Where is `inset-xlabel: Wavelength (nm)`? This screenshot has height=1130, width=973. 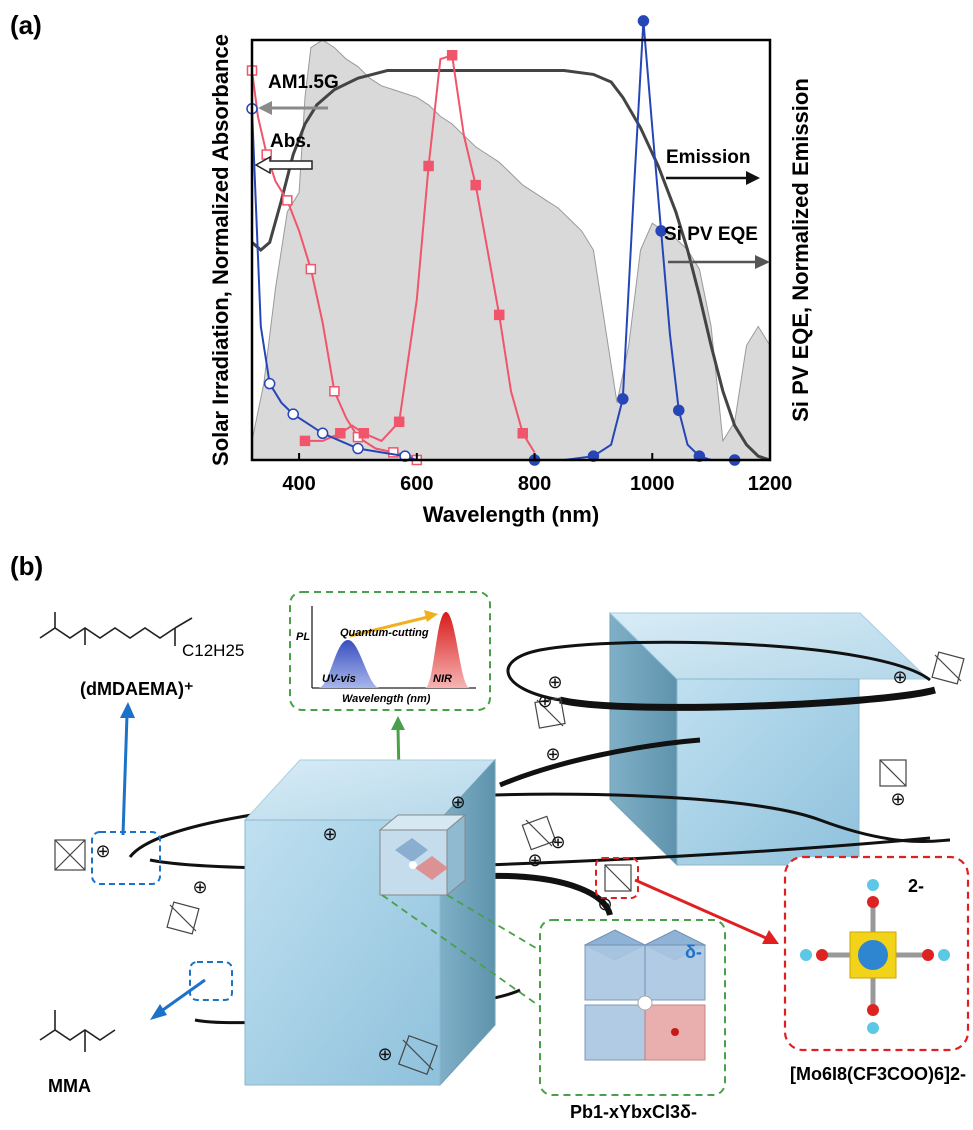
inset-xlabel: Wavelength (nm) is located at coordinates (386, 699).